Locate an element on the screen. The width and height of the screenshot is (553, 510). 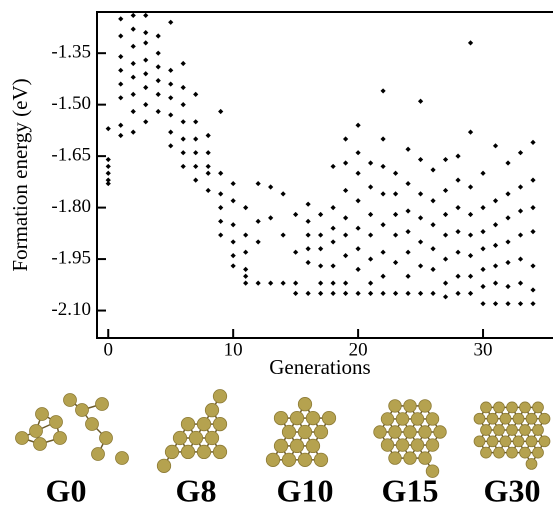
structure-label: G0 is located at coordinates (66, 490).